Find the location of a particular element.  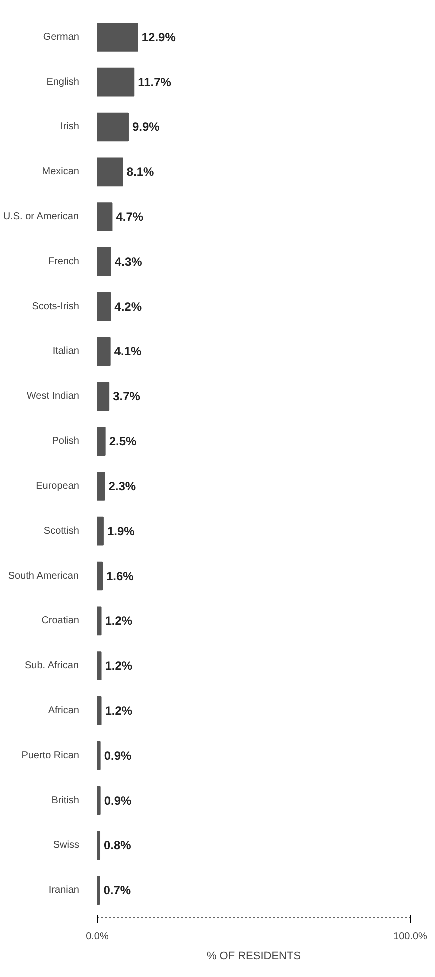

y-tick-label: Italian is located at coordinates (66, 352).